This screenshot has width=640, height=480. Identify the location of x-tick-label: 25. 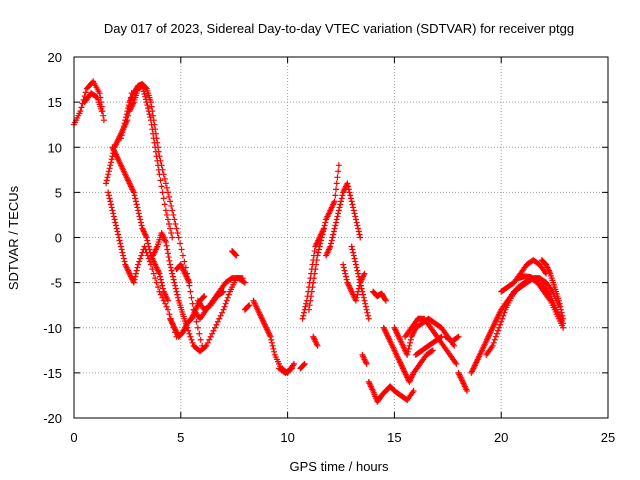
(608, 437).